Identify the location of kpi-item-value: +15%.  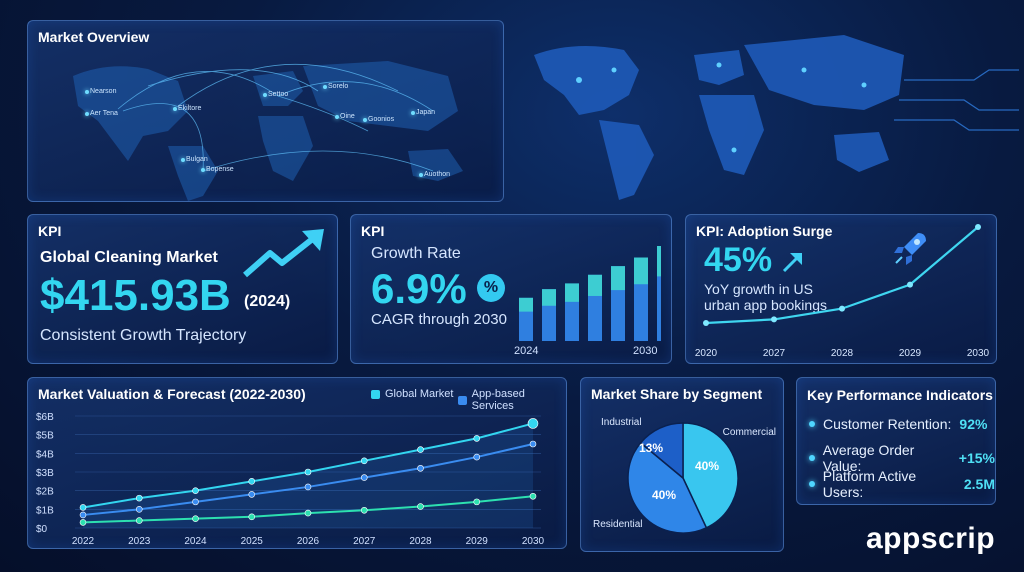
(976, 458).